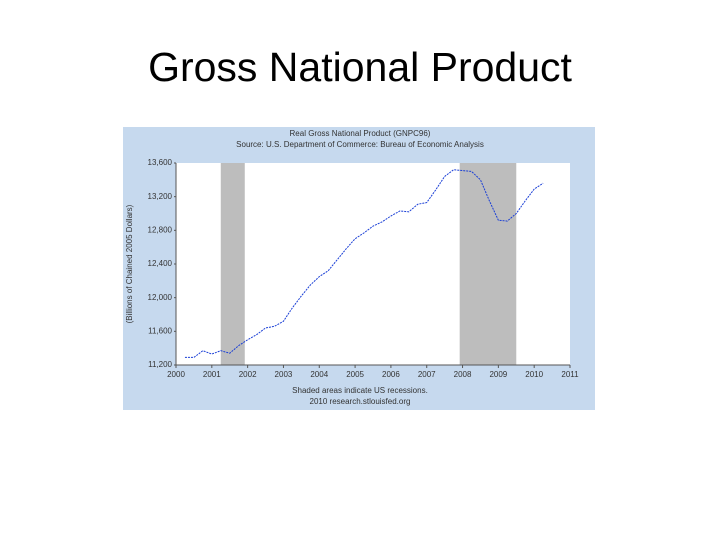 Image resolution: width=720 pixels, height=540 pixels. Describe the element at coordinates (427, 374) in the screenshot. I see `x-tick-label: 2007` at that location.